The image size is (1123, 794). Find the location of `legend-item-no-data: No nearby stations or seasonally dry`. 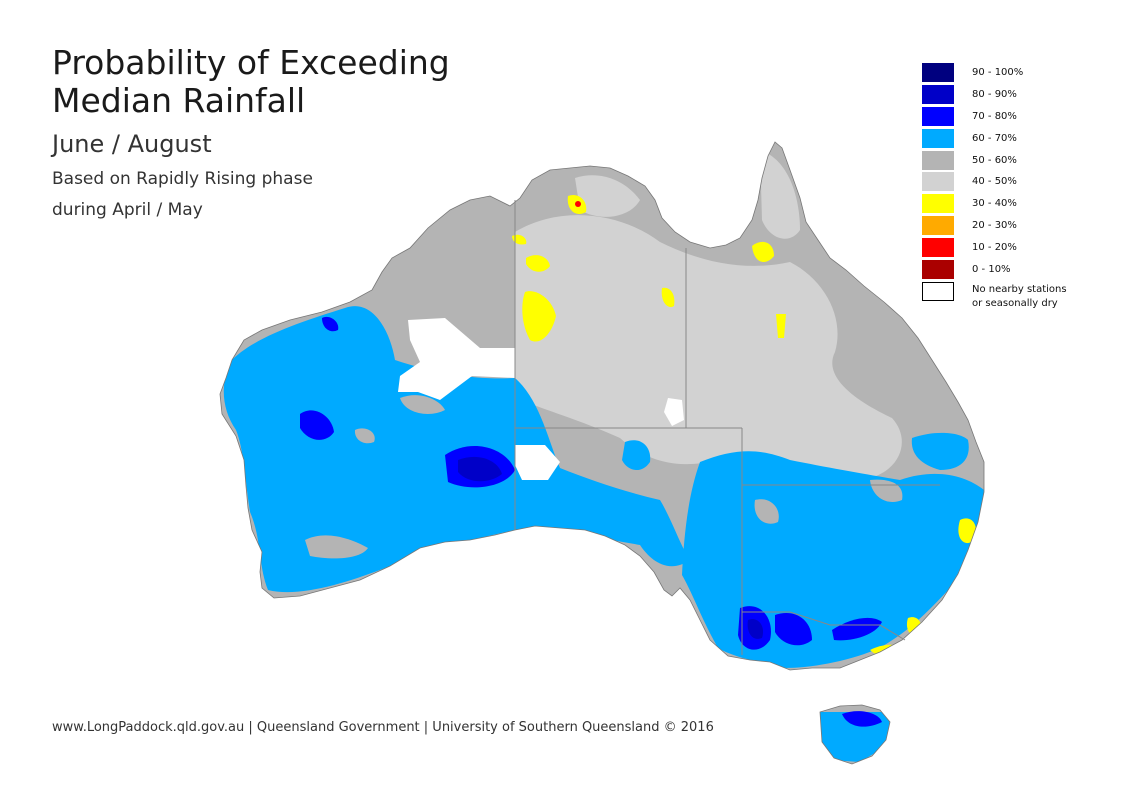

legend-item-no-data: No nearby stations or seasonally dry is located at coordinates (994, 296).